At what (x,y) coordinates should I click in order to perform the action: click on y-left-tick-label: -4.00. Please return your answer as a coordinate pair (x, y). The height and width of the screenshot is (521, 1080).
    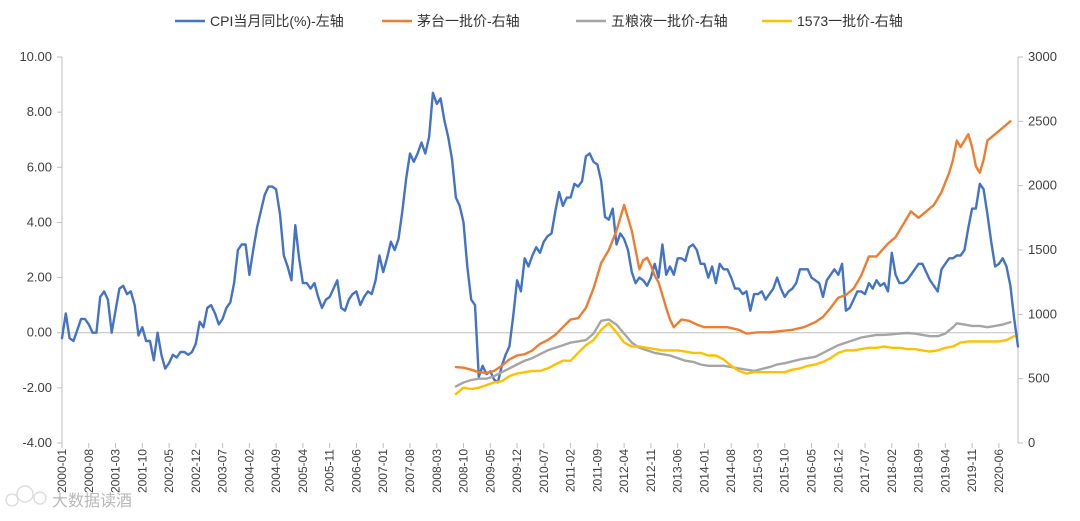
    Looking at the image, I should click on (37, 442).